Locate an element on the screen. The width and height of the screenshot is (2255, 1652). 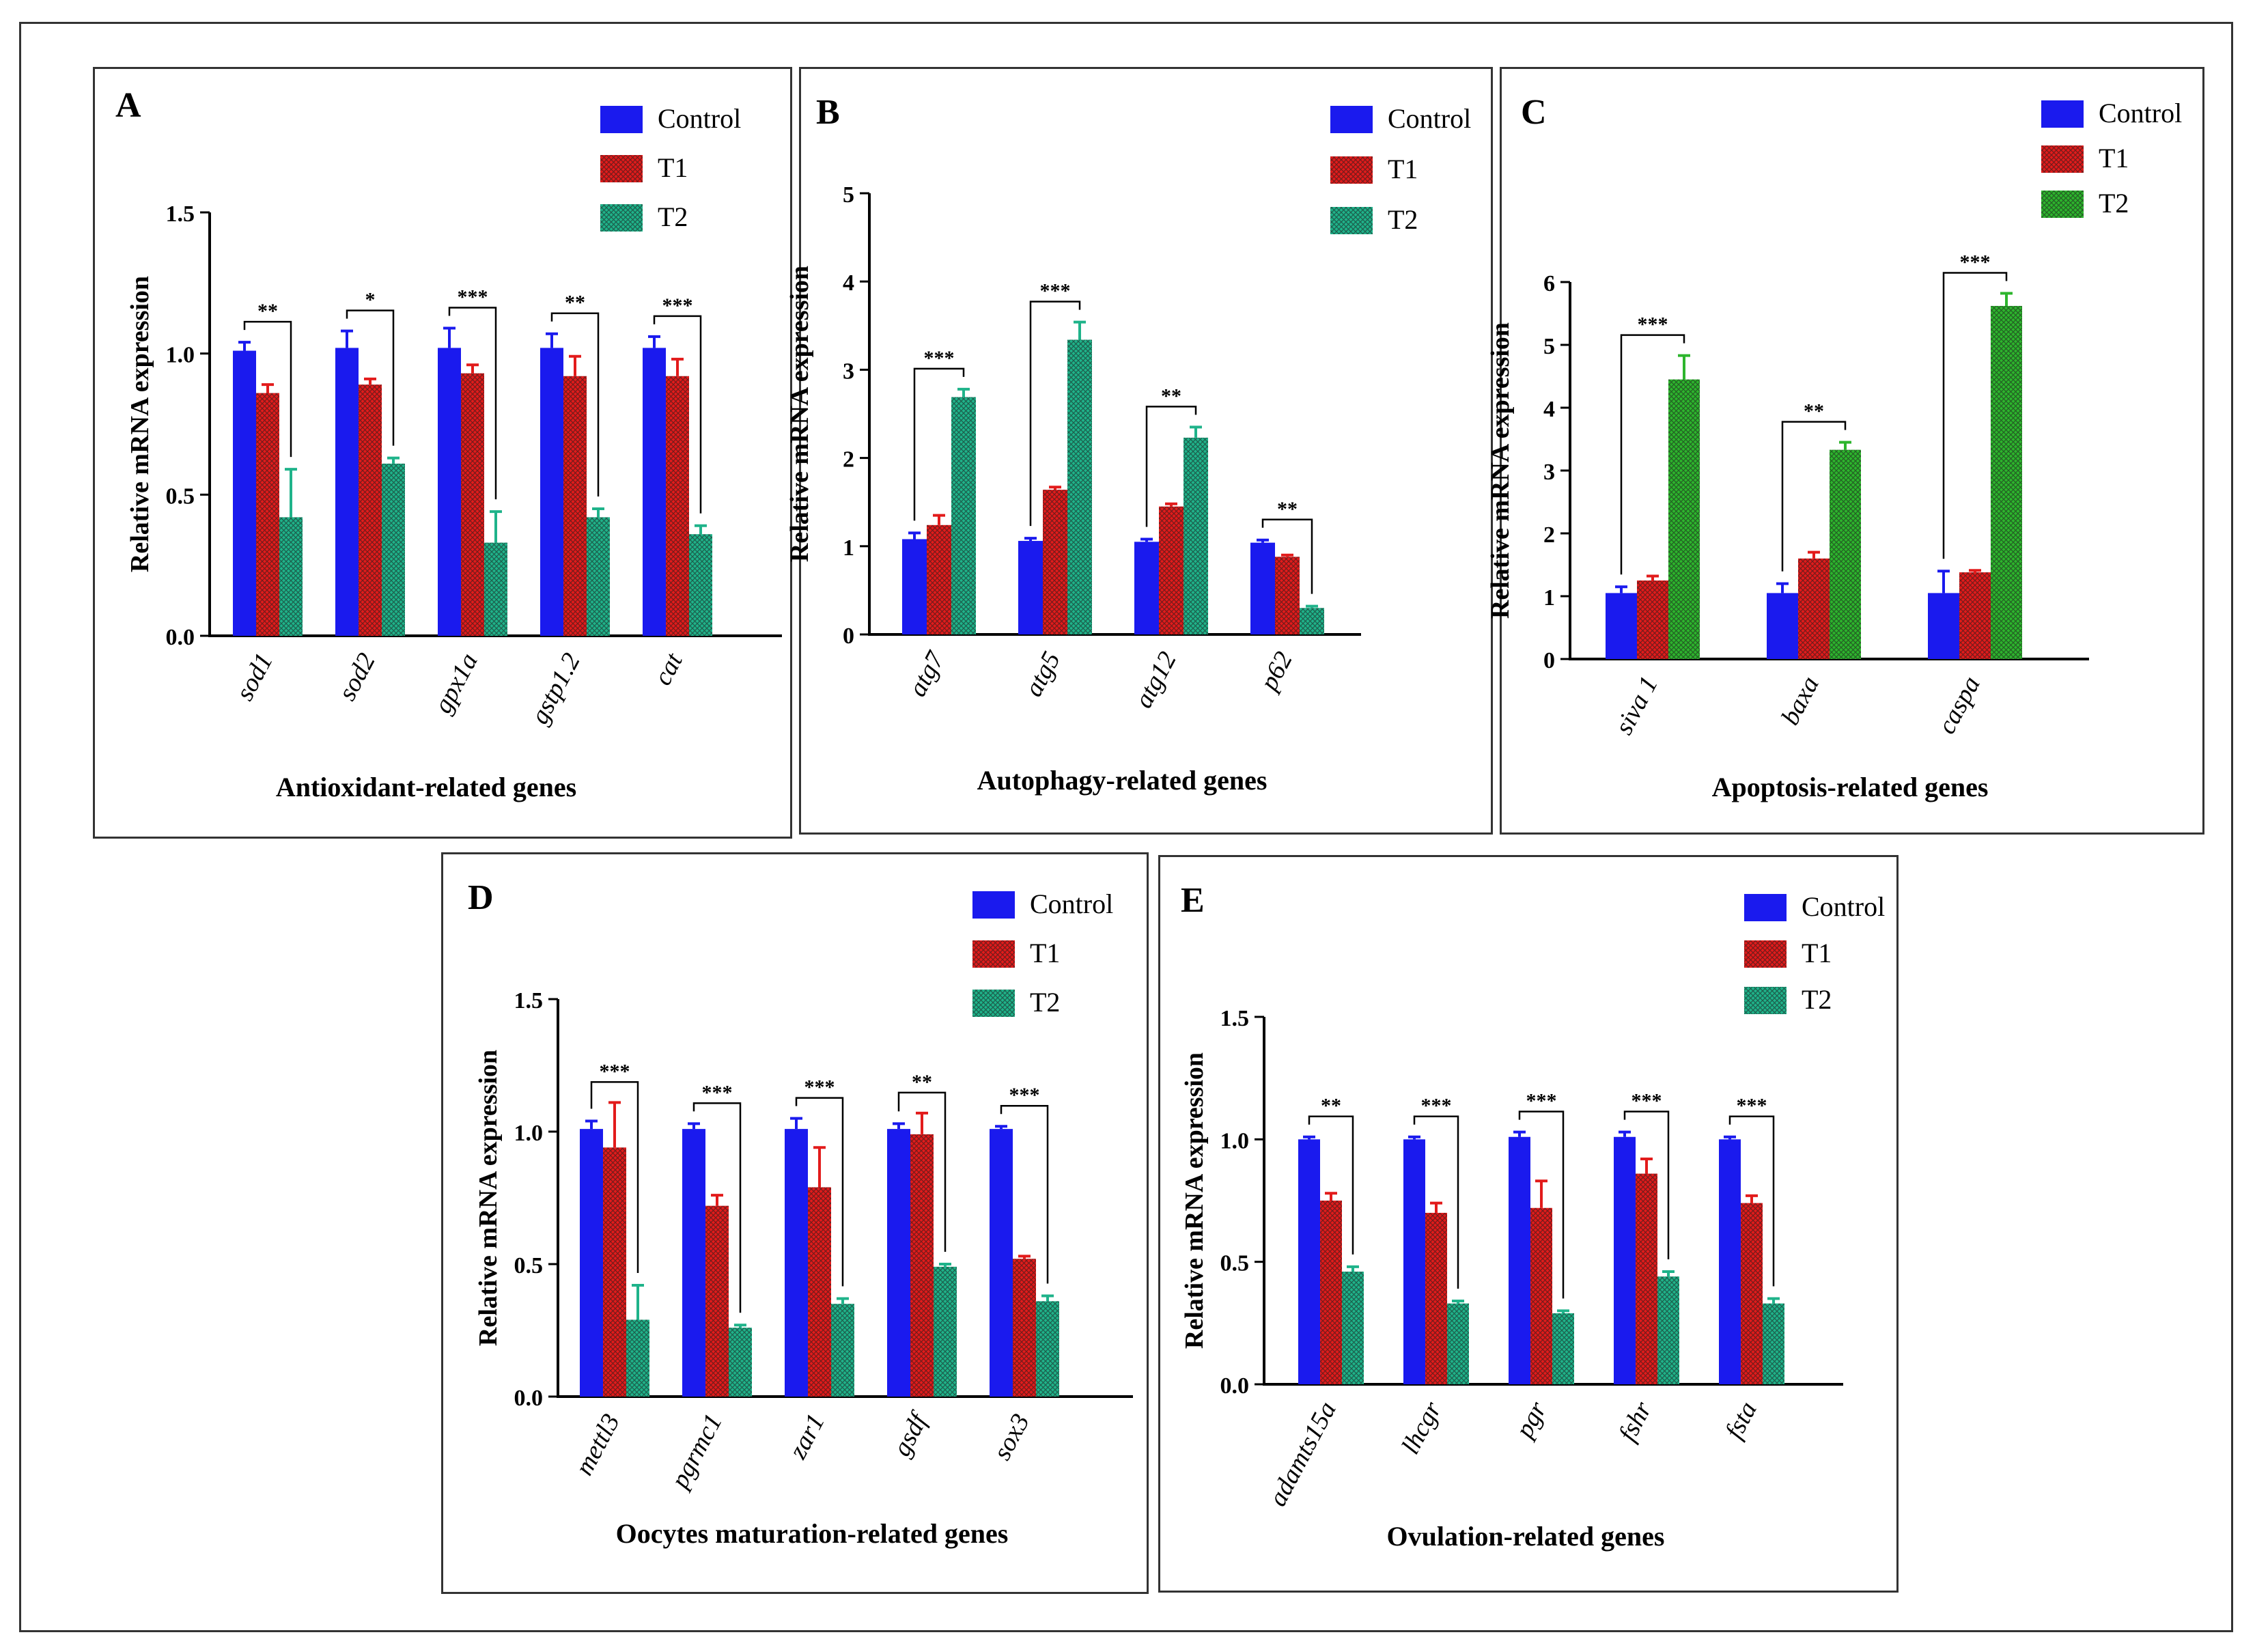
panel-e-bar-pgr-control is located at coordinates (1519, 1260).